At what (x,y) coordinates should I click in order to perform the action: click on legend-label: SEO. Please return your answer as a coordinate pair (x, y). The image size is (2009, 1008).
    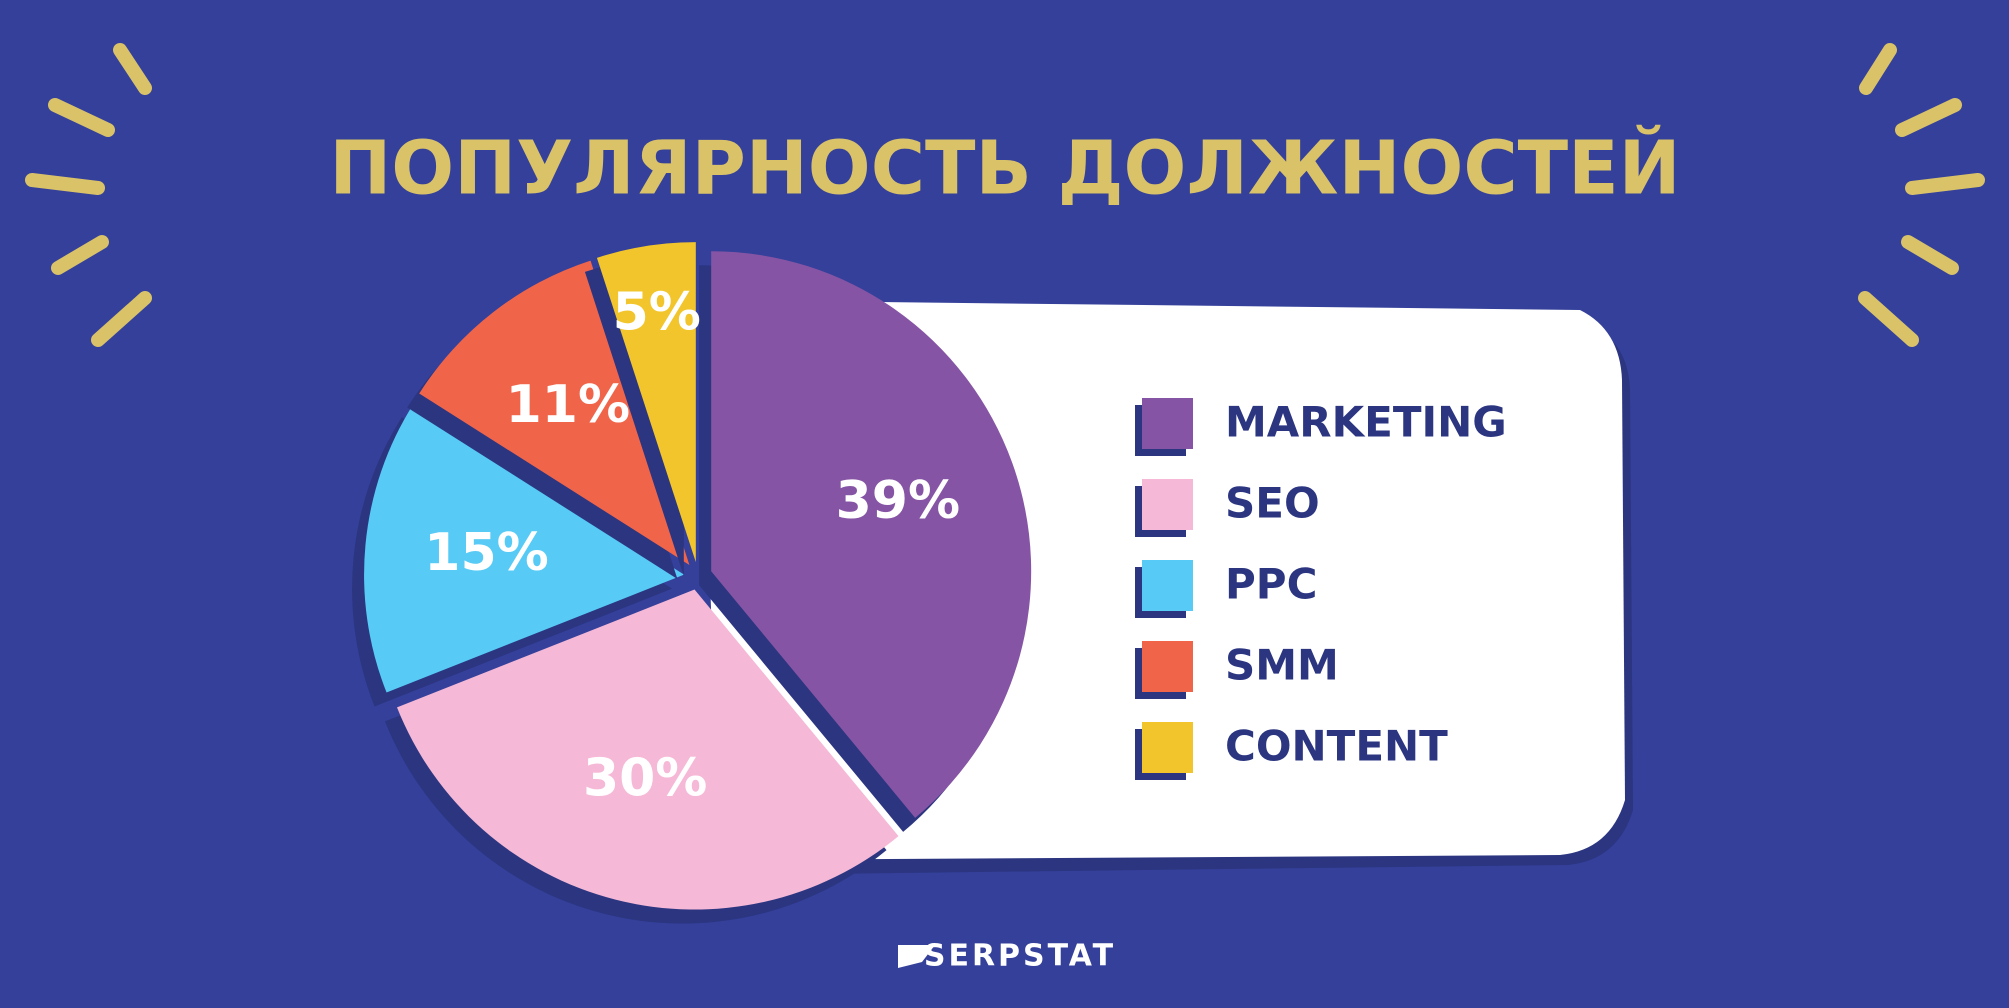
    Looking at the image, I should click on (1272, 503).